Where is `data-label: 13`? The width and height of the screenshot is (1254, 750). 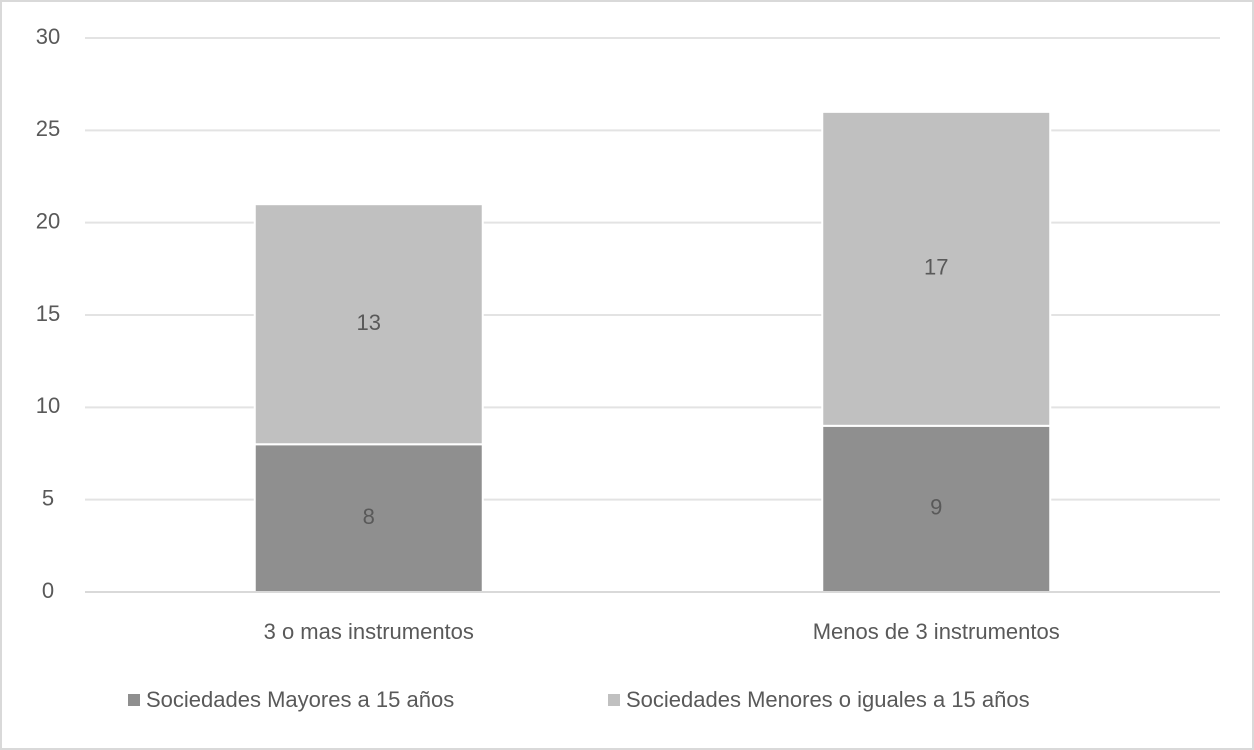
data-label: 13 is located at coordinates (369, 322).